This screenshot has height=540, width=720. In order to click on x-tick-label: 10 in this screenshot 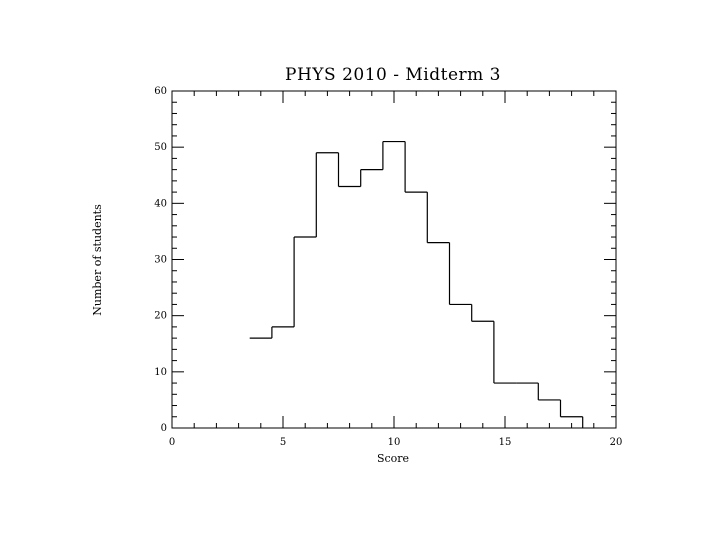, I will do `click(394, 442)`.